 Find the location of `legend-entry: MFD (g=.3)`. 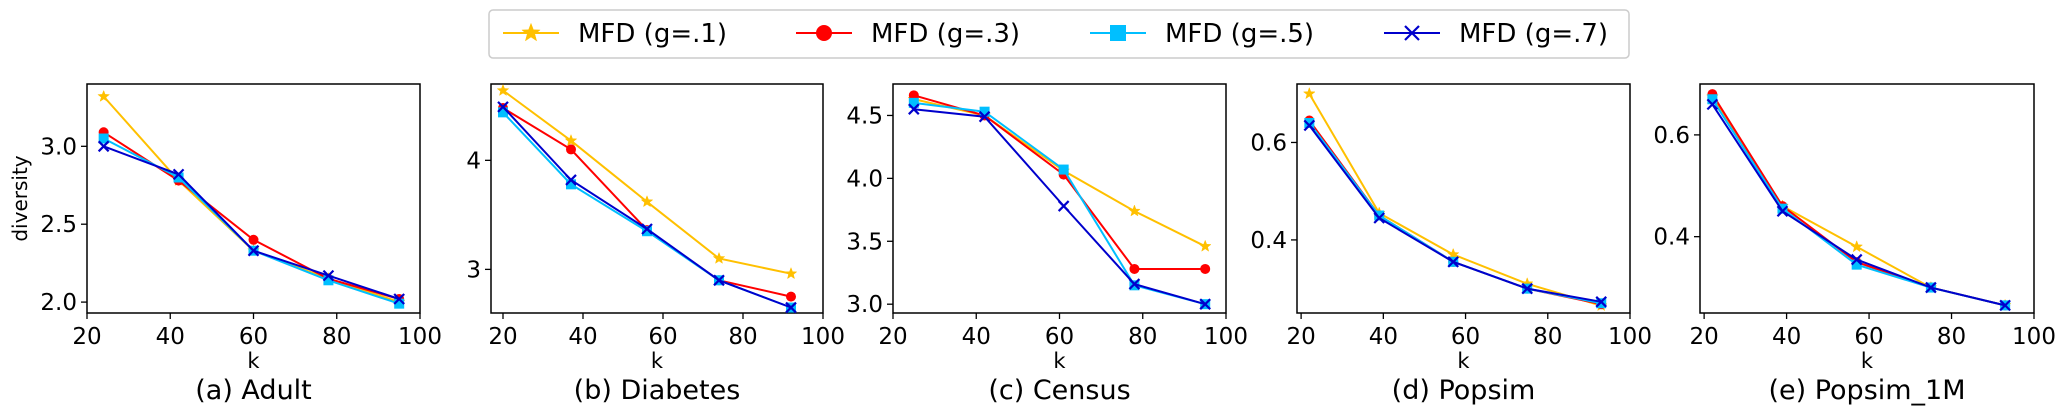

legend-entry: MFD (g=.3) is located at coordinates (908, 34).